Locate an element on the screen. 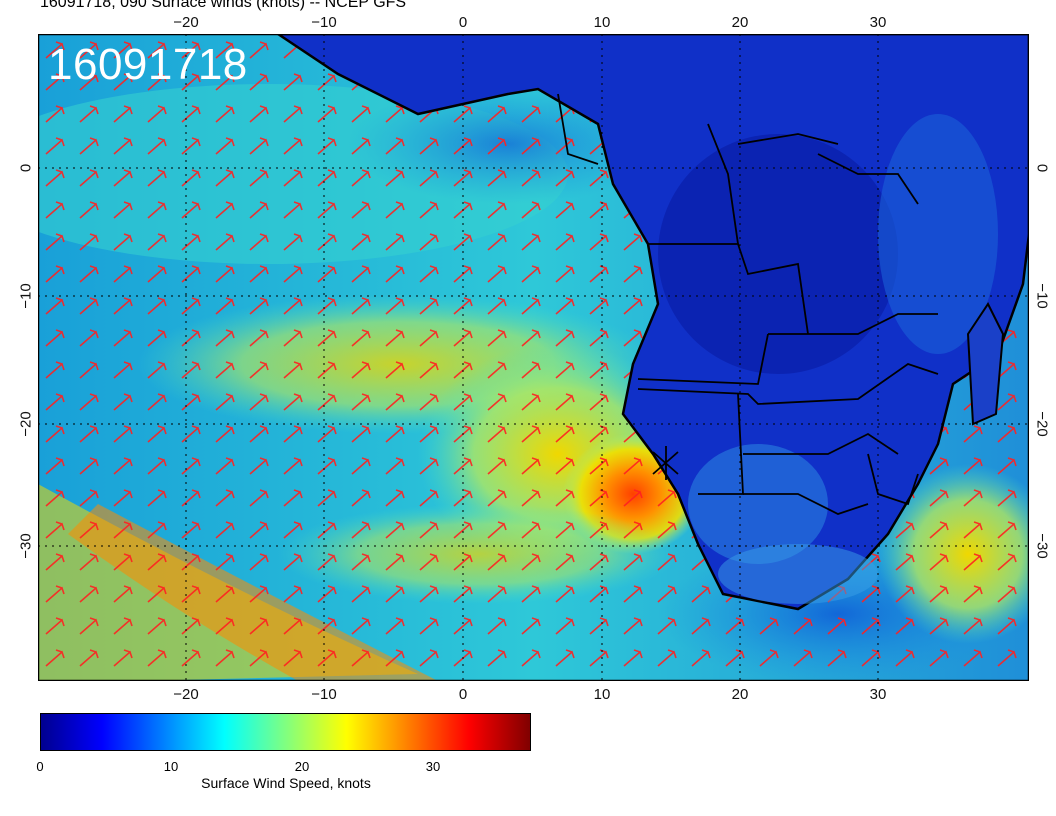 This screenshot has height=816, width=1056. lon-tick-top-20: 20 is located at coordinates (740, 22).